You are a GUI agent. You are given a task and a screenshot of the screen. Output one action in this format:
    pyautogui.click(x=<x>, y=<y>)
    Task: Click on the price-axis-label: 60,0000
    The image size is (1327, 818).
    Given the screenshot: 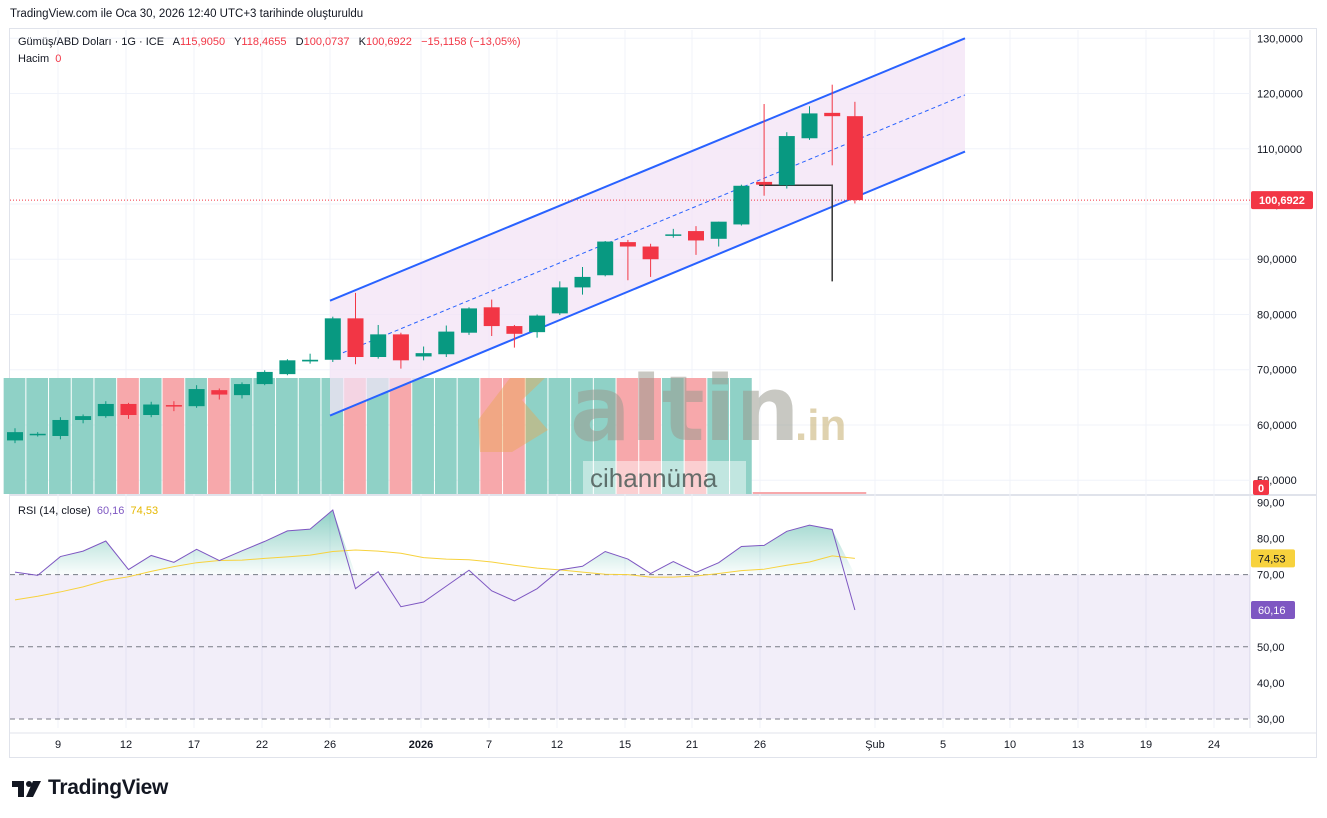 What is the action you would take?
    pyautogui.click(x=1277, y=426)
    